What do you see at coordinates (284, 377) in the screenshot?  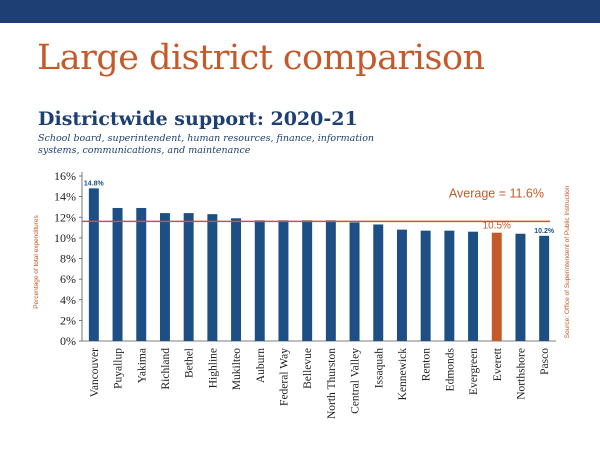 I see `x-tick-label: Federal Way` at bounding box center [284, 377].